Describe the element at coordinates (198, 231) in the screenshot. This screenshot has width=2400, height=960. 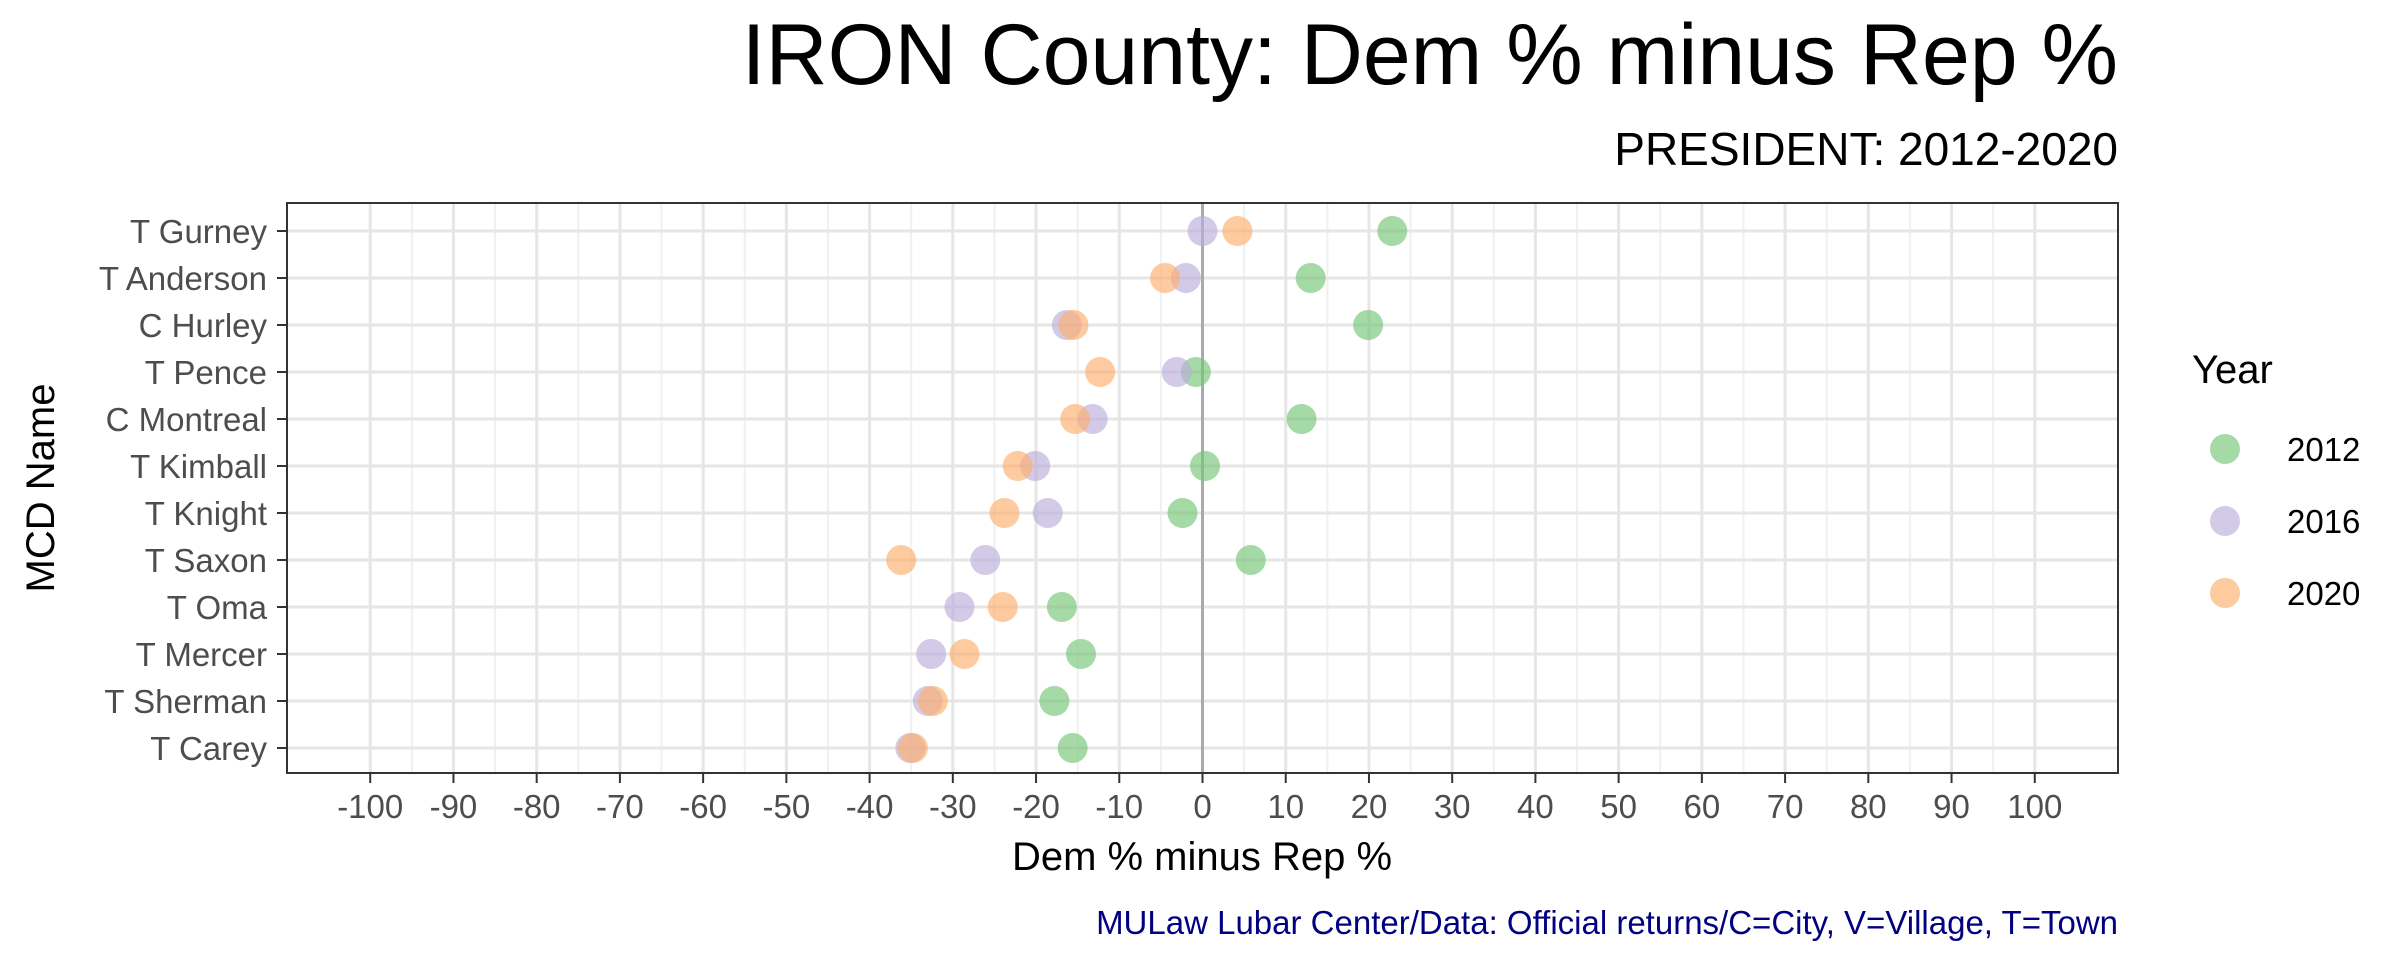
I see `y-tick-label: T Gurney` at that location.